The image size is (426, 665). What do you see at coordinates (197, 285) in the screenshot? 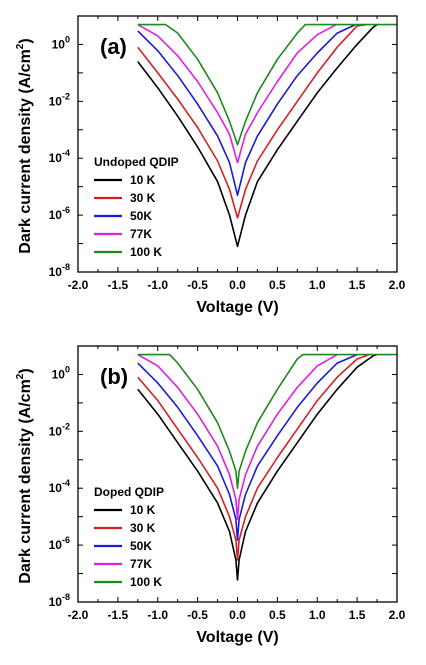
I see `panel-a-x-tick-label: -0.5` at bounding box center [197, 285].